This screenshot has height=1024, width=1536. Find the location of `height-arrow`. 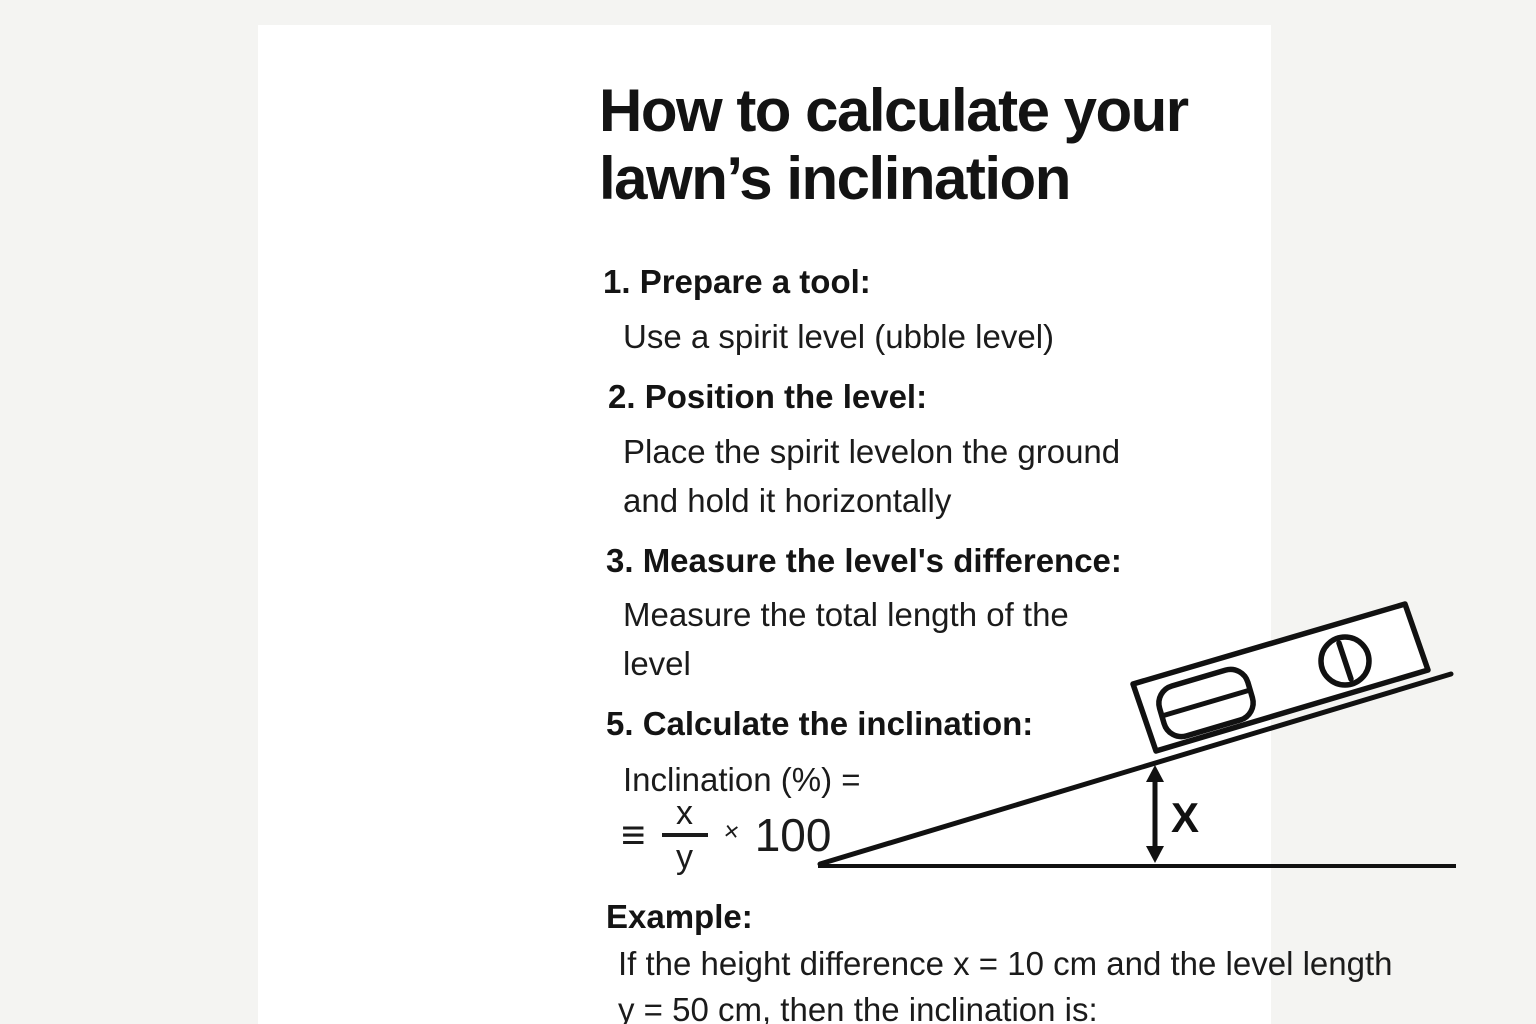

height-arrow is located at coordinates (1155, 814).